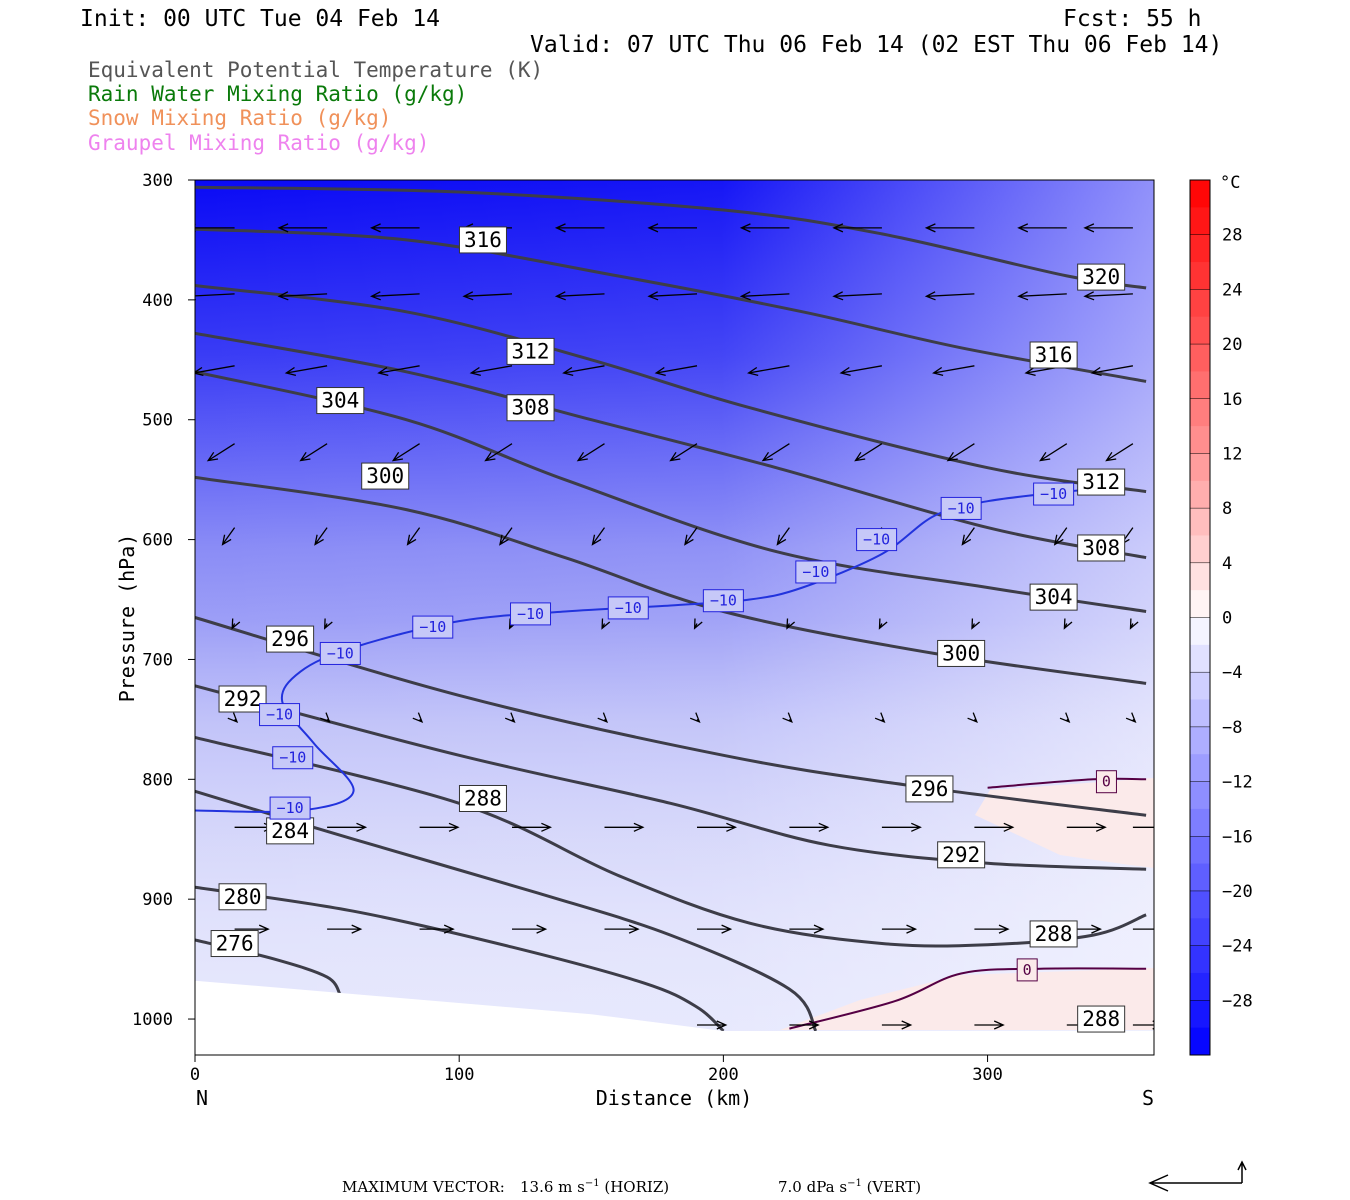  What do you see at coordinates (277, 94) in the screenshot?
I see `legend-rain: Rain Water Mixing Ratio (g/kg)` at bounding box center [277, 94].